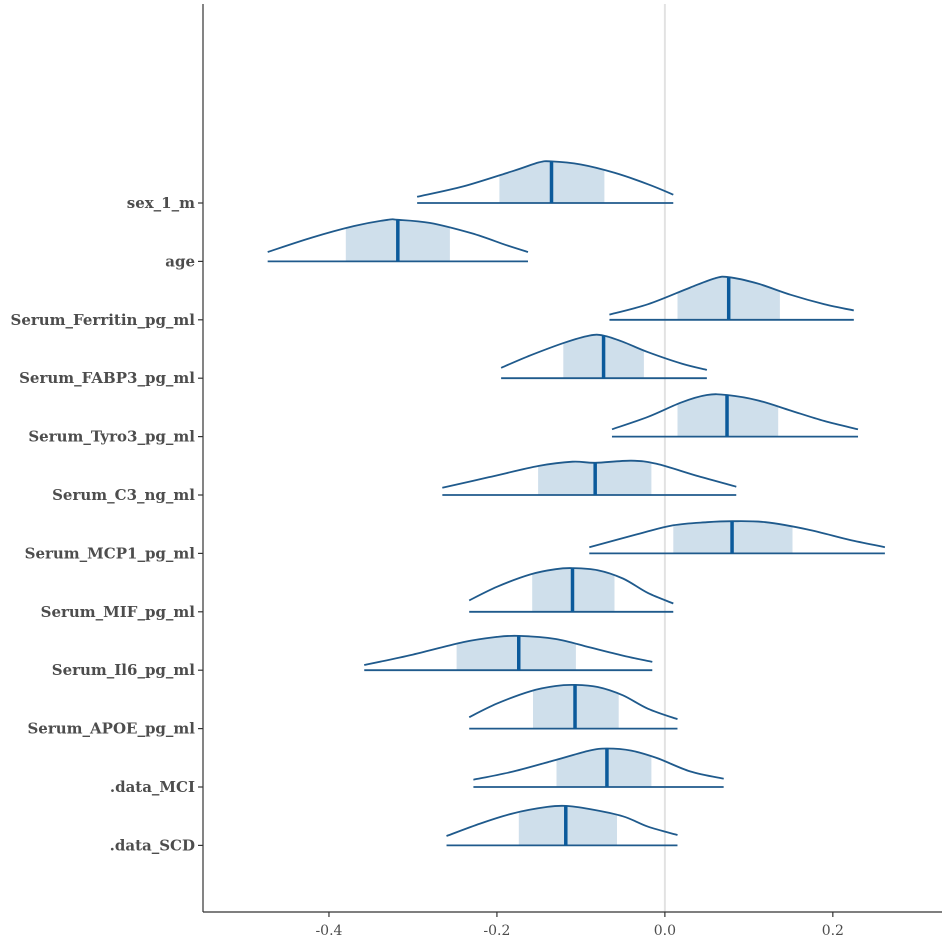 This screenshot has width=942, height=943. I want to click on ridge-Serum_Il6_pg_ml, so click(508, 653).